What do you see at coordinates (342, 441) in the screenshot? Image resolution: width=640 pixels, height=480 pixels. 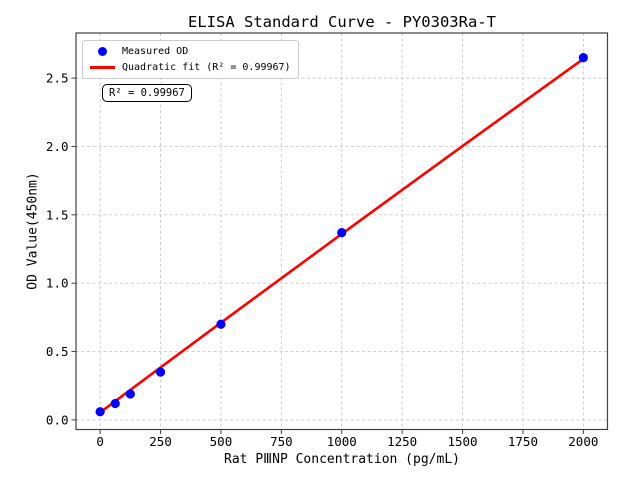 I see `x-tick-label: 1000` at bounding box center [342, 441].